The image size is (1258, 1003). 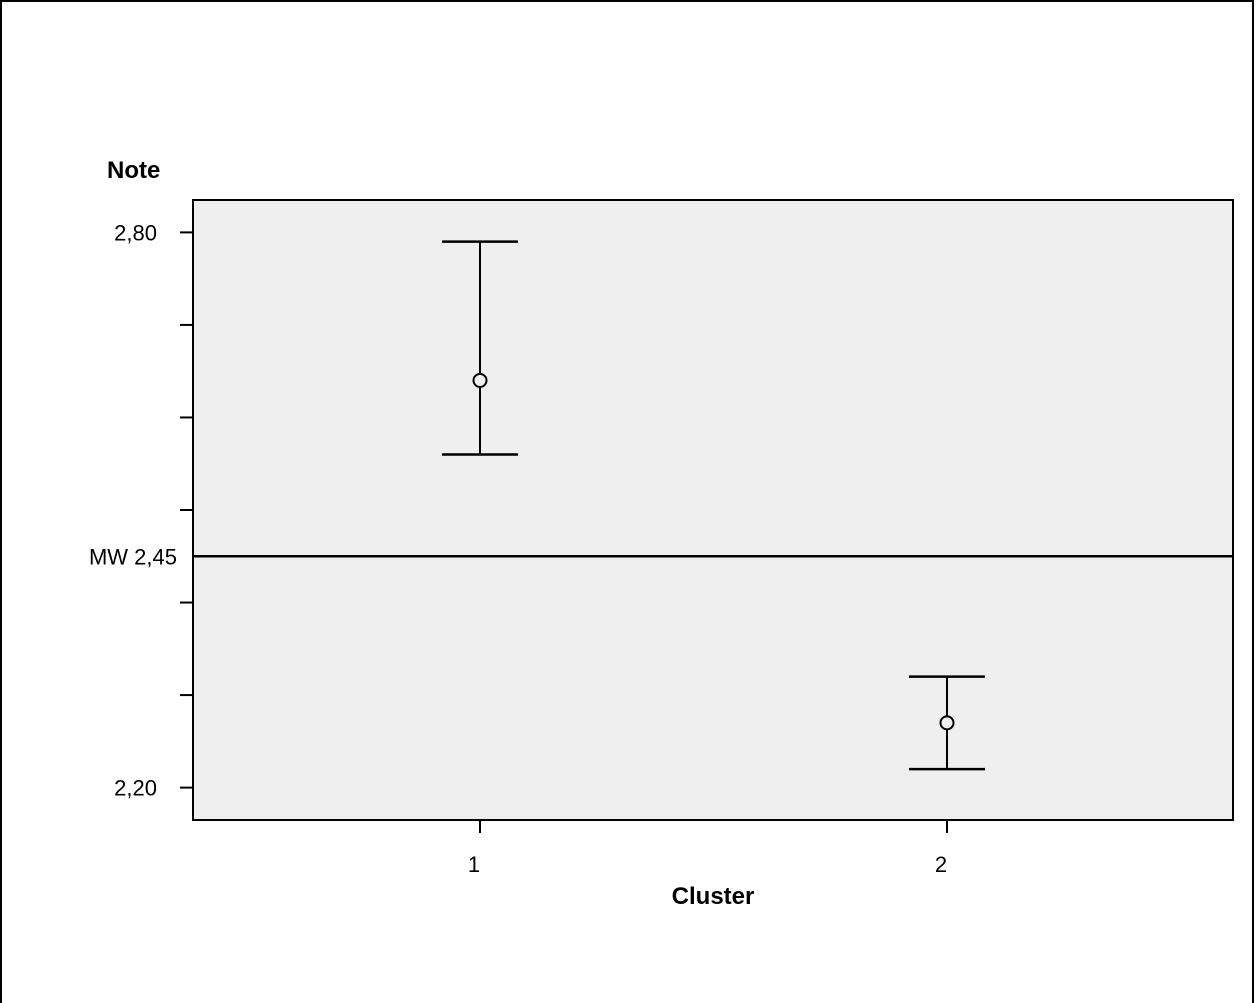 I want to click on reference-line-group: MW 2,45, so click(x=661, y=556).